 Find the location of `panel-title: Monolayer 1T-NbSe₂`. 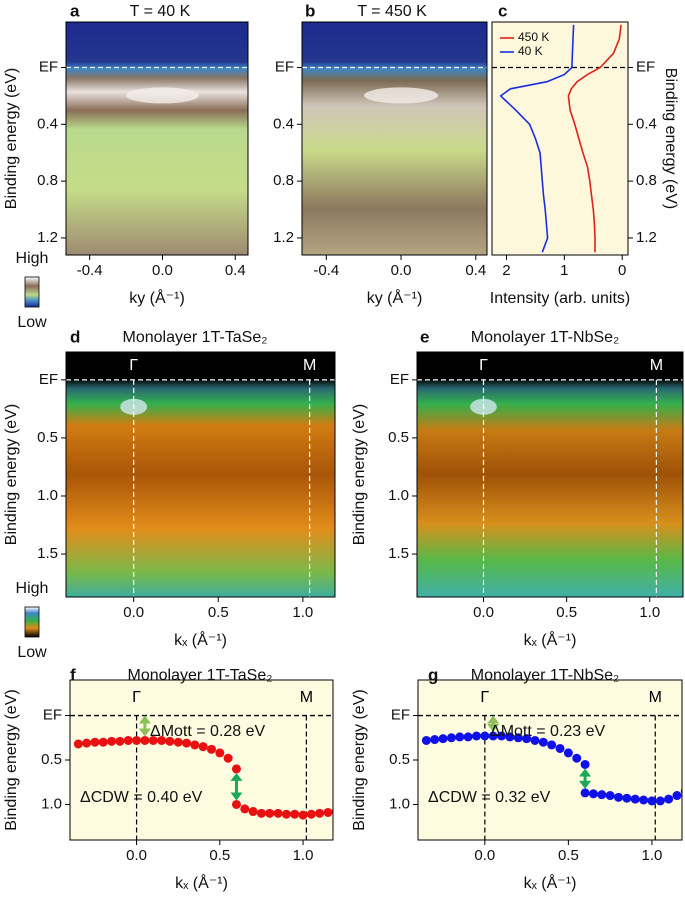

panel-title: Monolayer 1T-NbSe₂ is located at coordinates (545, 337).